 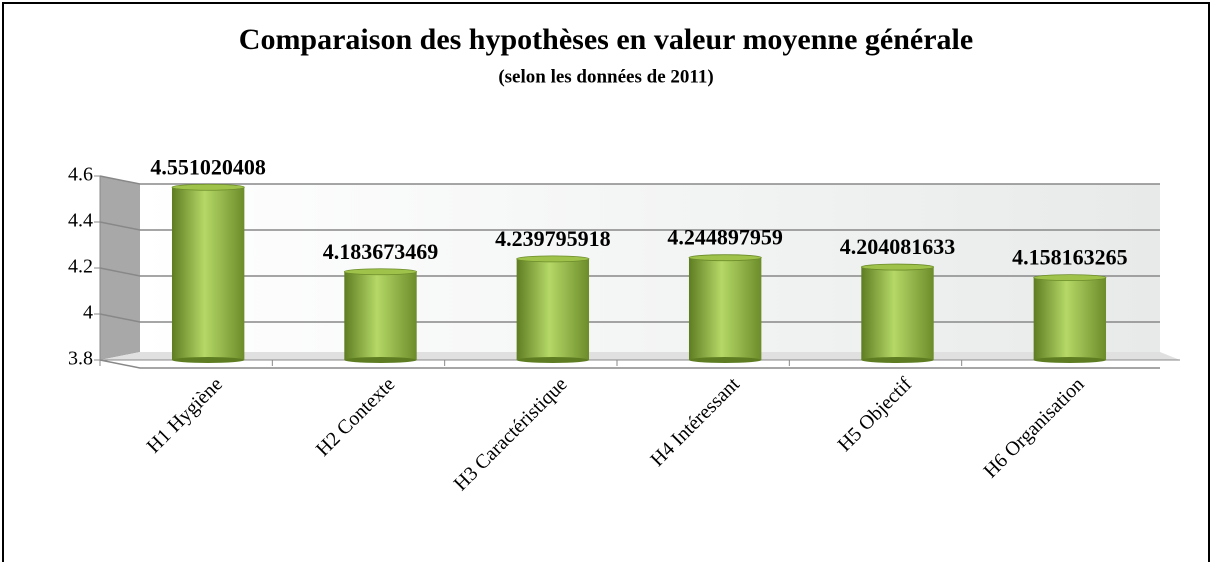 I want to click on y-tick-label: 4.6, so click(x=80, y=175).